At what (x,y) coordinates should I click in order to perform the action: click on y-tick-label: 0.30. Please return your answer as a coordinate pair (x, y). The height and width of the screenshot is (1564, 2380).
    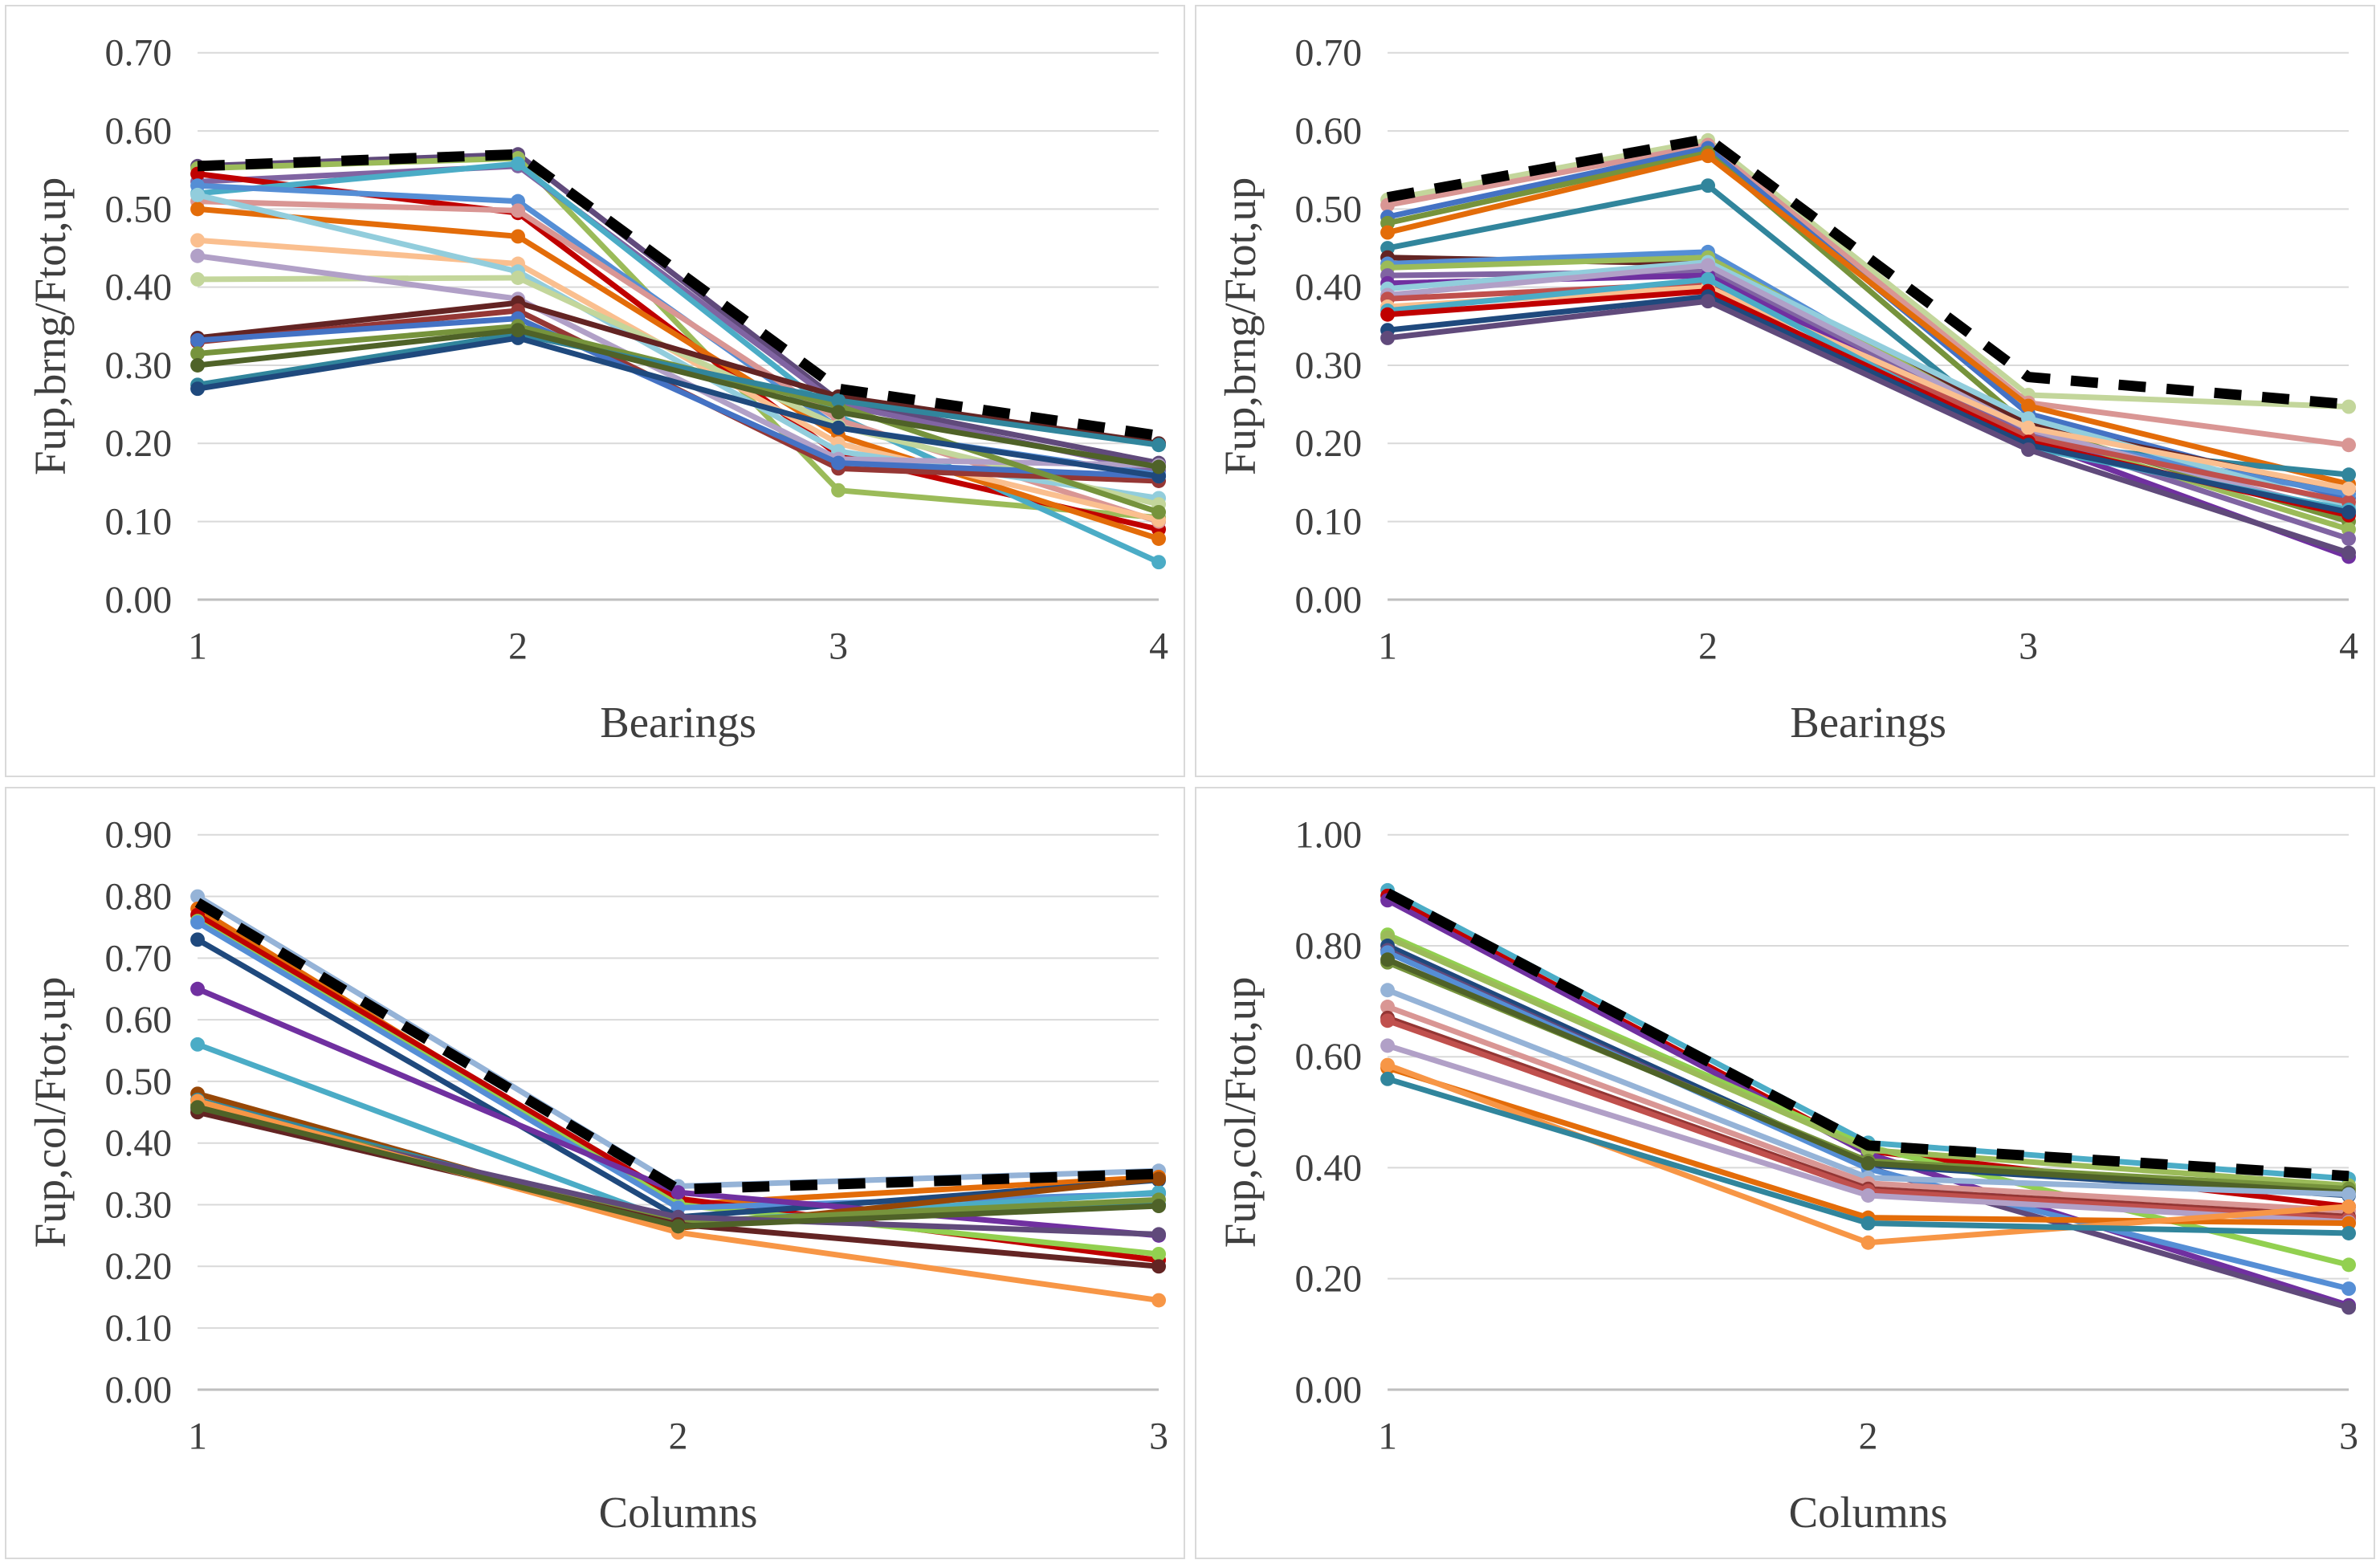
    Looking at the image, I should click on (1329, 365).